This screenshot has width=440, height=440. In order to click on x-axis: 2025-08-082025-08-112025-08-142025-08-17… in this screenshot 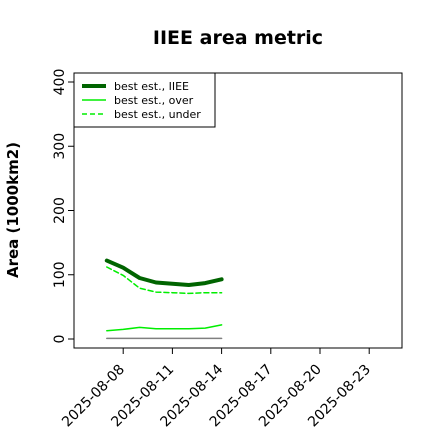, I will do `click(216, 389)`.